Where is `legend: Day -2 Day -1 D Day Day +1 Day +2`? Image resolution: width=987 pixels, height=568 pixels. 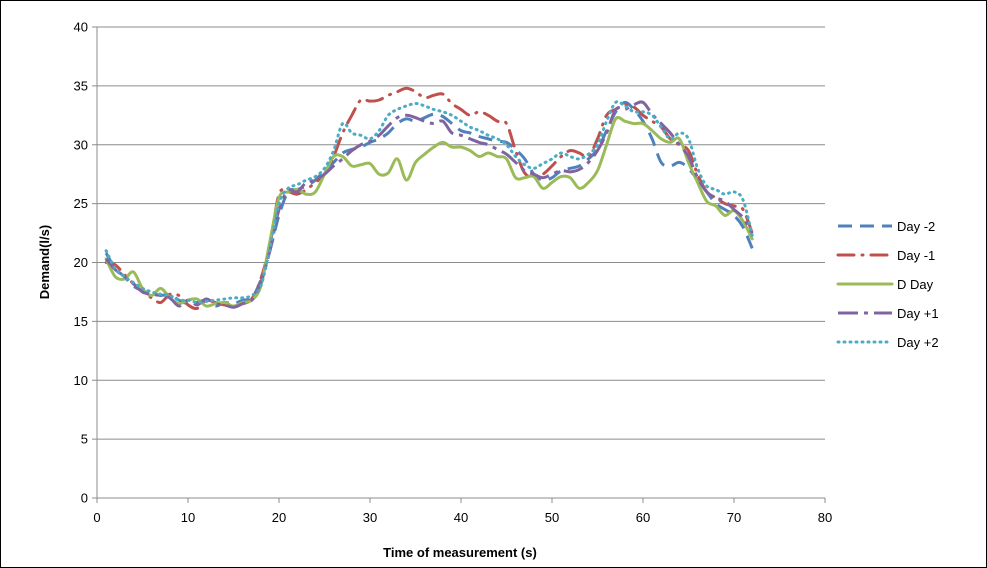 legend: Day -2 Day -1 D Day Day +1 Day +2 is located at coordinates (887, 284).